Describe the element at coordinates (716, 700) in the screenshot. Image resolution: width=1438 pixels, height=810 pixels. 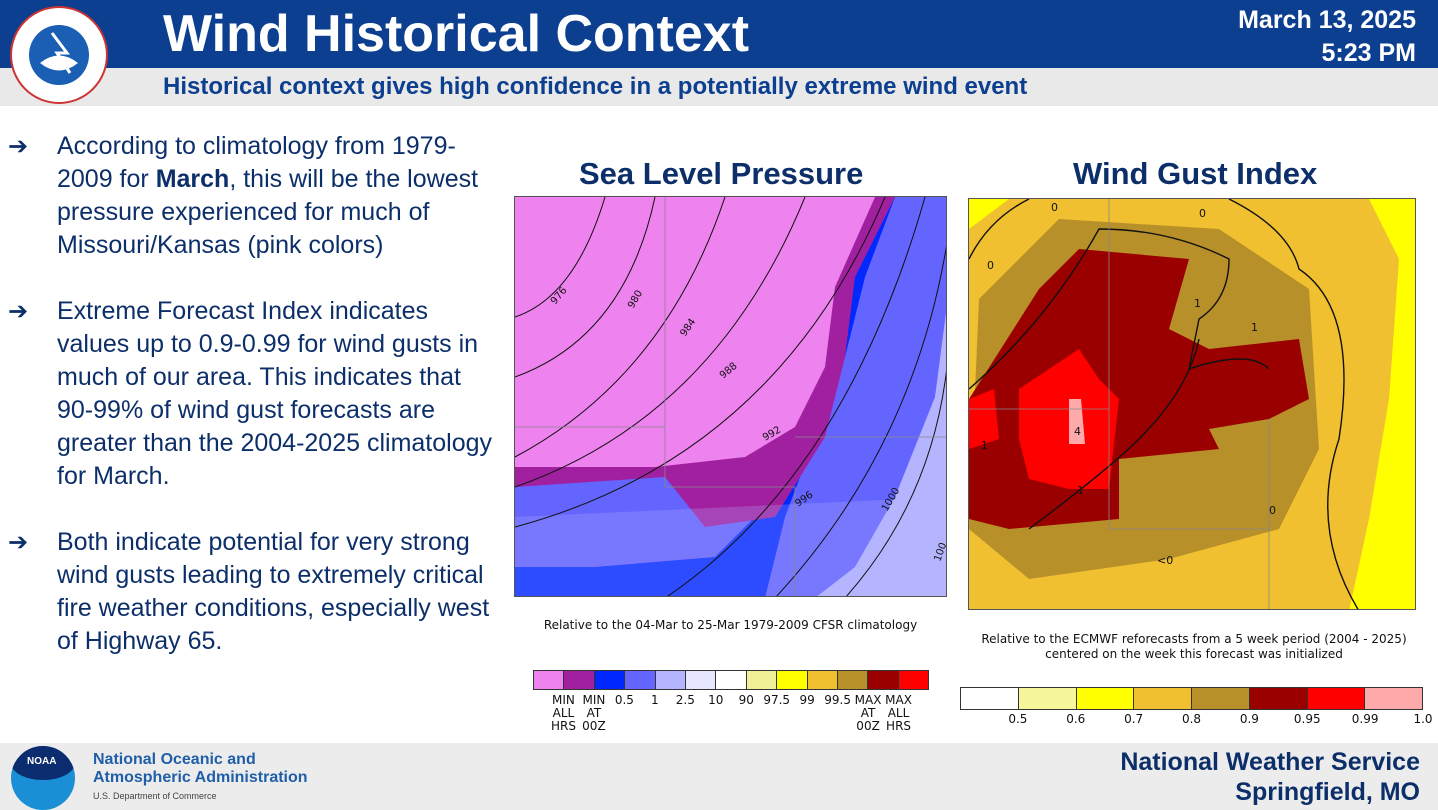
I see `colorbar-tick-label: 10` at that location.